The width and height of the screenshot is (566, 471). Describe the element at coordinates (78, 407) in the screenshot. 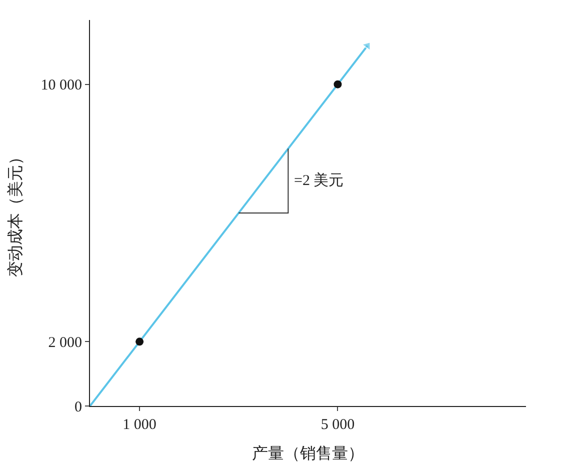

I see `y-tick-label: 0` at that location.